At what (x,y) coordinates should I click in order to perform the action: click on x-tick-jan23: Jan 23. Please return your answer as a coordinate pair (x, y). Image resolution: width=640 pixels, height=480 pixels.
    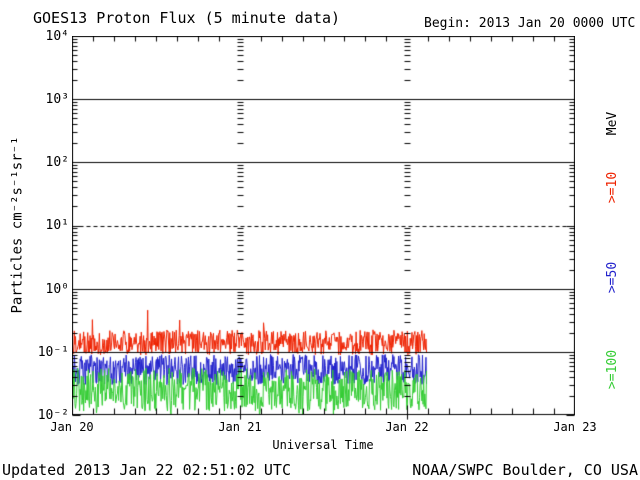
    Looking at the image, I should click on (575, 427).